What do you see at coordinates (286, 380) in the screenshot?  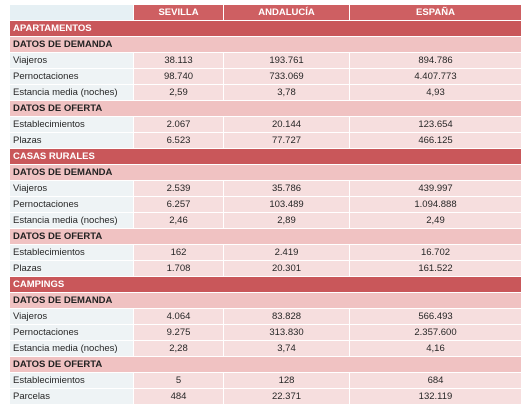 I see `value-cell: 128` at bounding box center [286, 380].